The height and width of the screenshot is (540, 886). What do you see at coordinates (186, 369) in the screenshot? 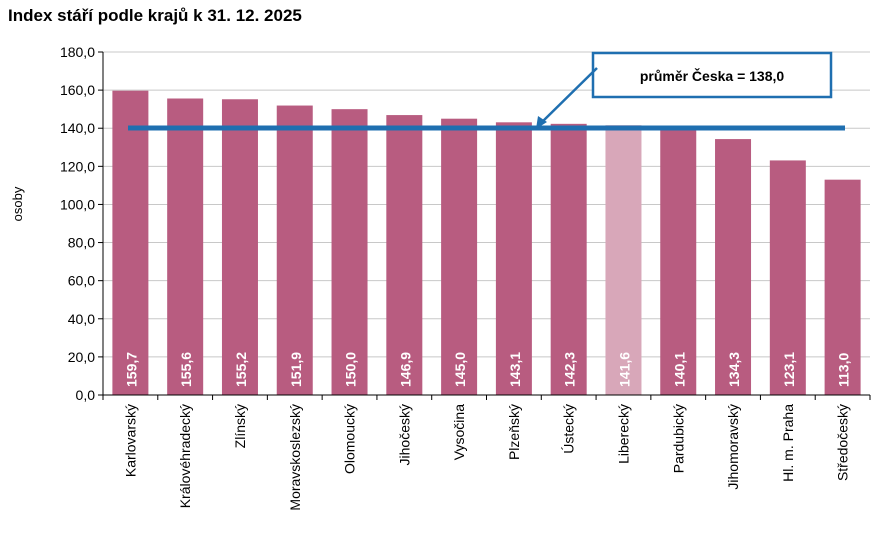
I see `bar-value-label: 155,6` at bounding box center [186, 369].